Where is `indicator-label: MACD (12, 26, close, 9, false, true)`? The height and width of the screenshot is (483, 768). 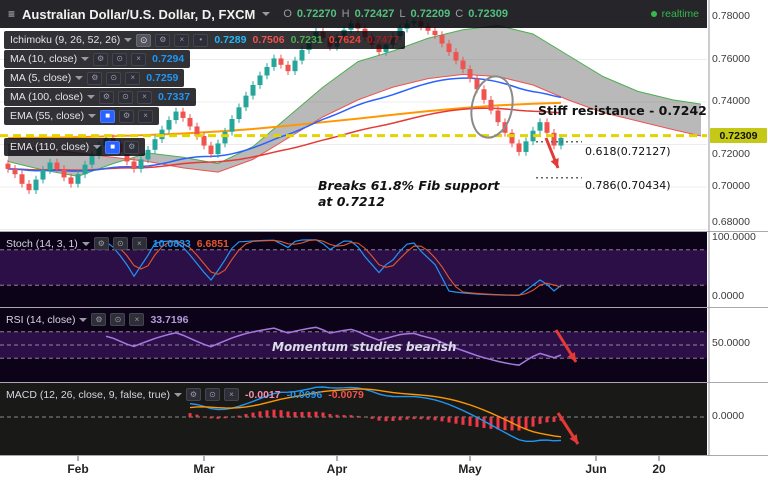 indicator-label: MACD (12, 26, close, 9, false, true) is located at coordinates (88, 394).